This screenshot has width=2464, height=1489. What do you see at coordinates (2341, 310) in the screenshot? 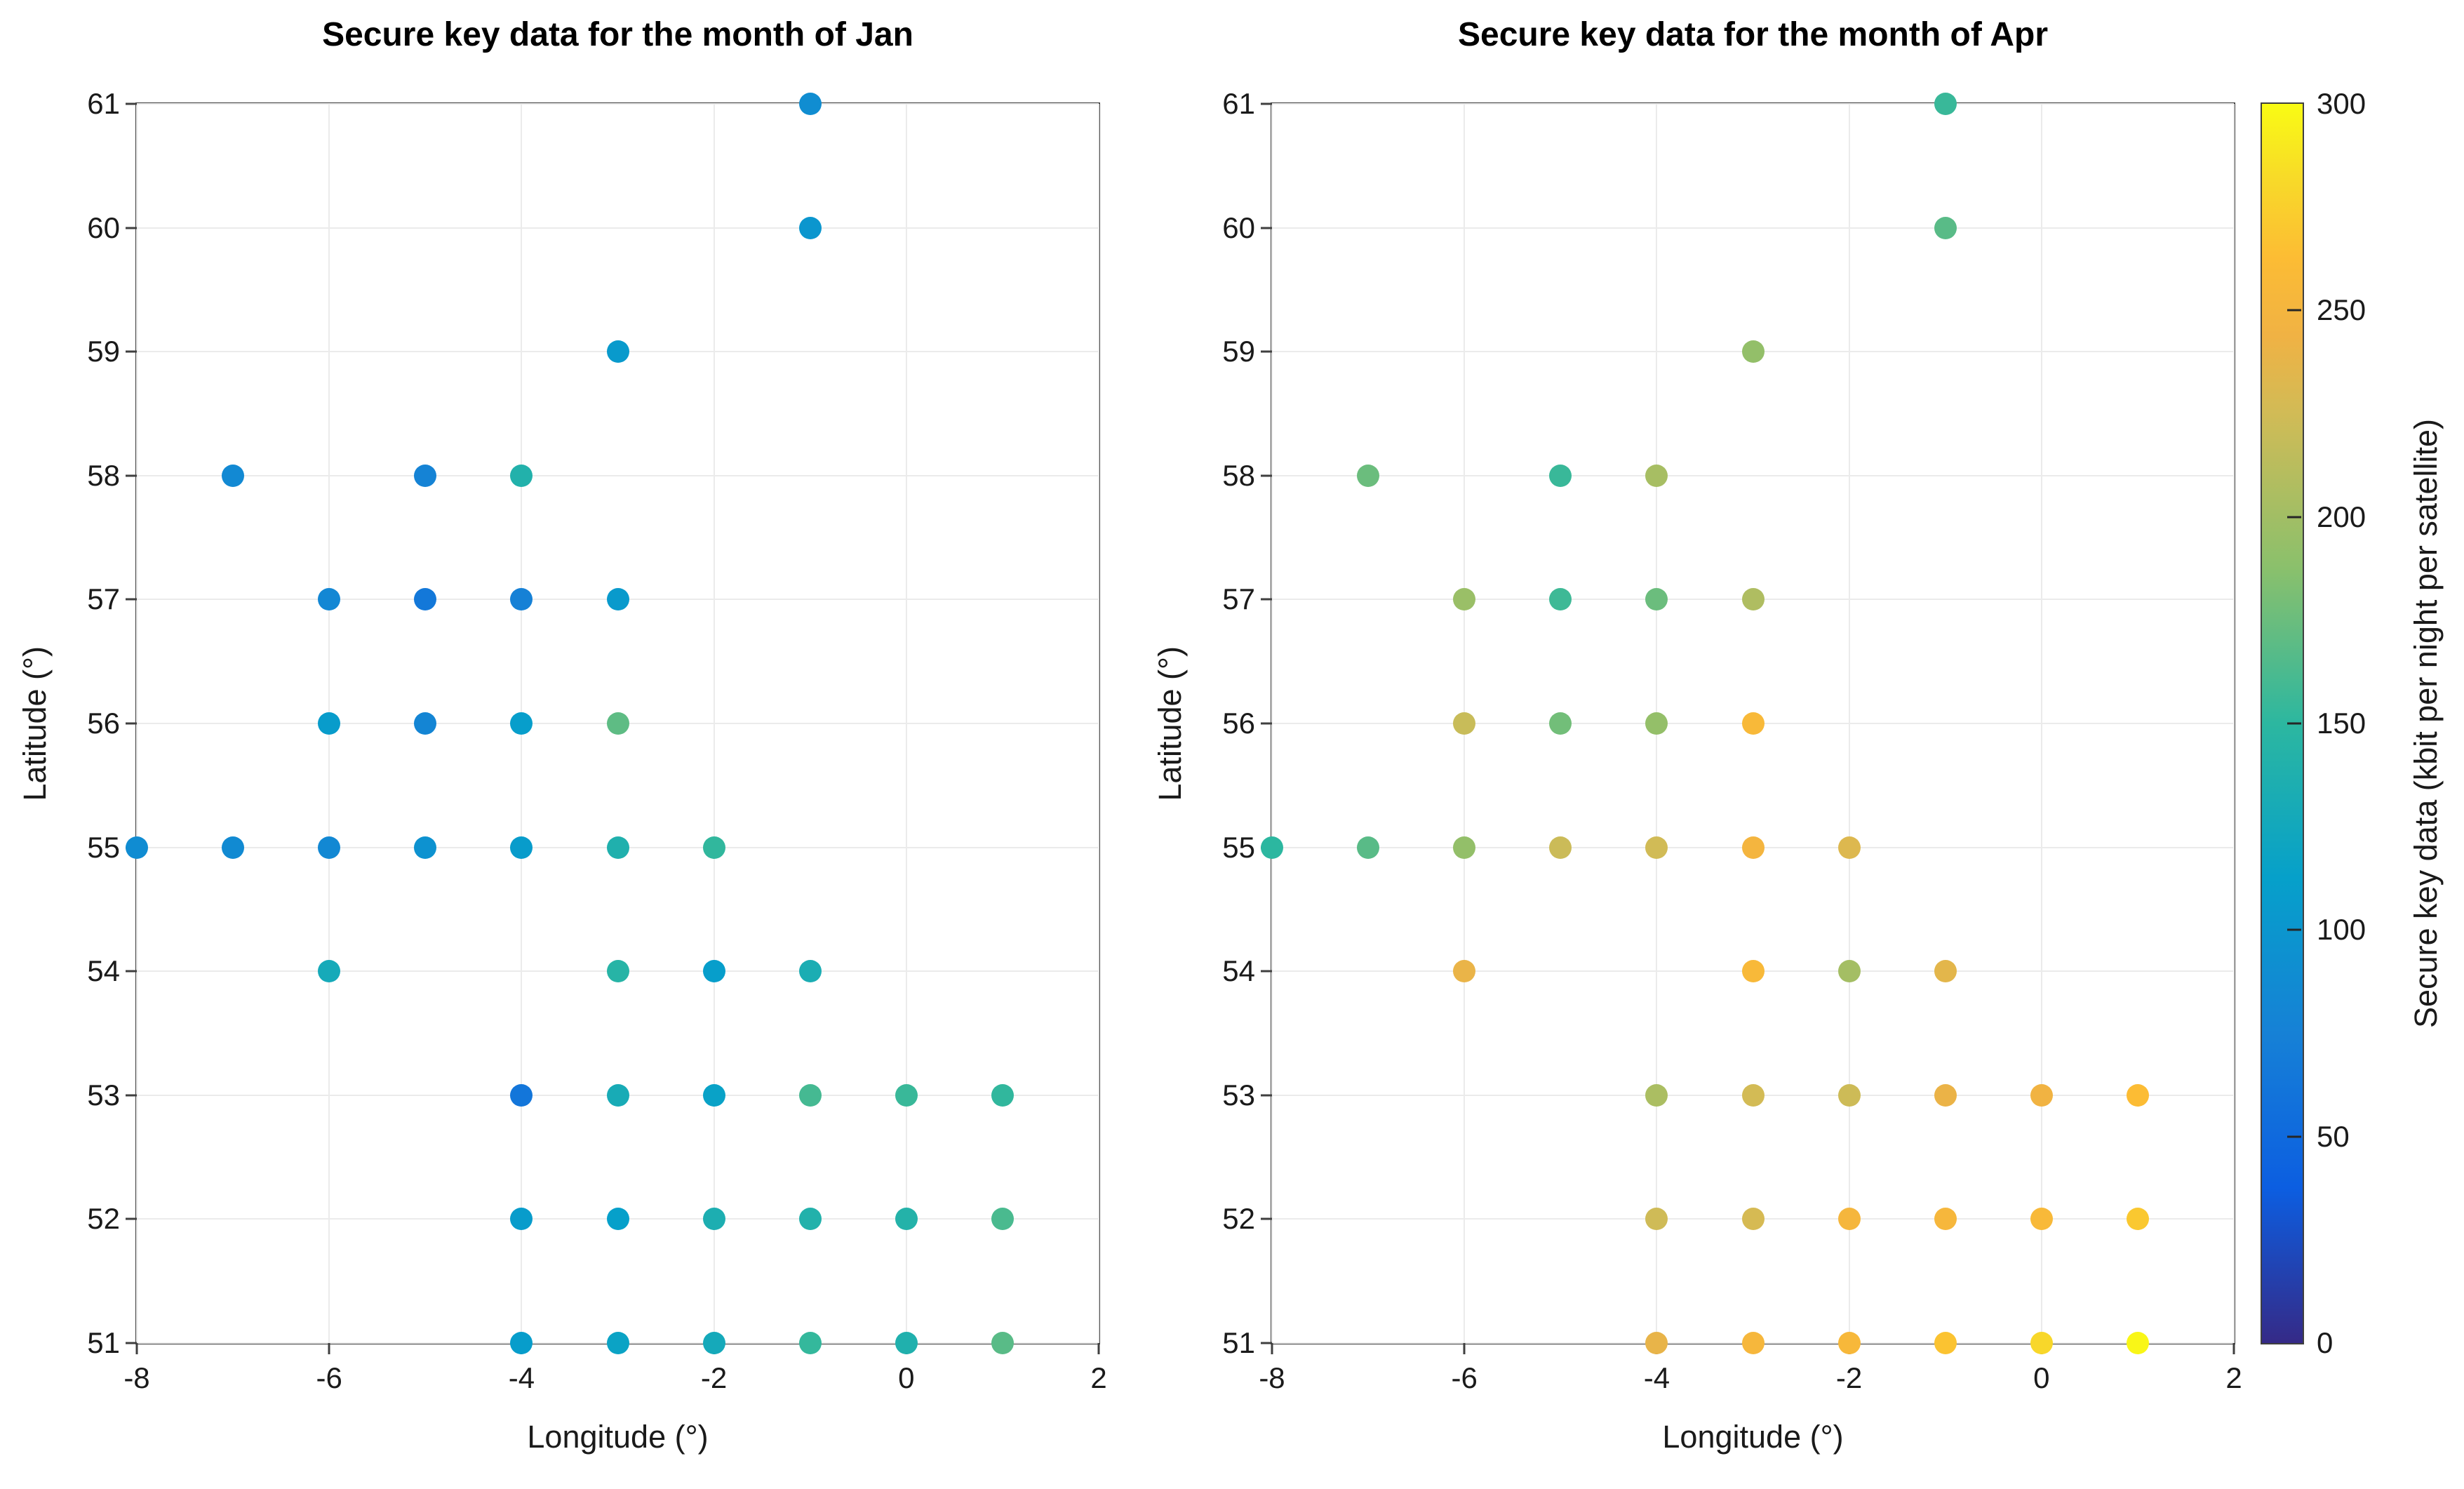
I see `colorbar-tick-label: 250` at bounding box center [2341, 310].